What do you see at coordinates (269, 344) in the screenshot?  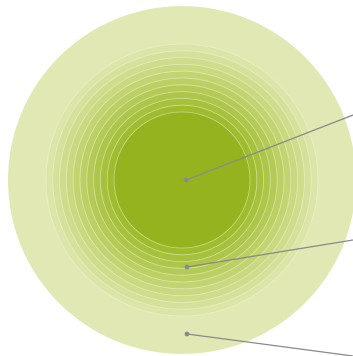 I see `callout-line-outer` at bounding box center [269, 344].